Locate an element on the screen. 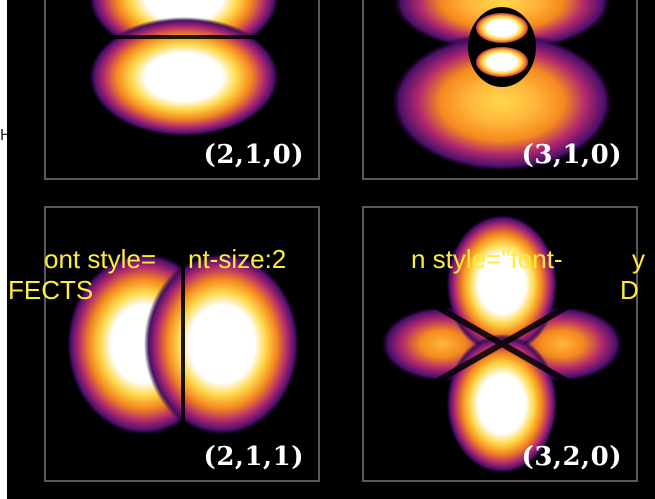 The width and height of the screenshot is (655, 499). outer-lobe-lower is located at coordinates (502, 102).